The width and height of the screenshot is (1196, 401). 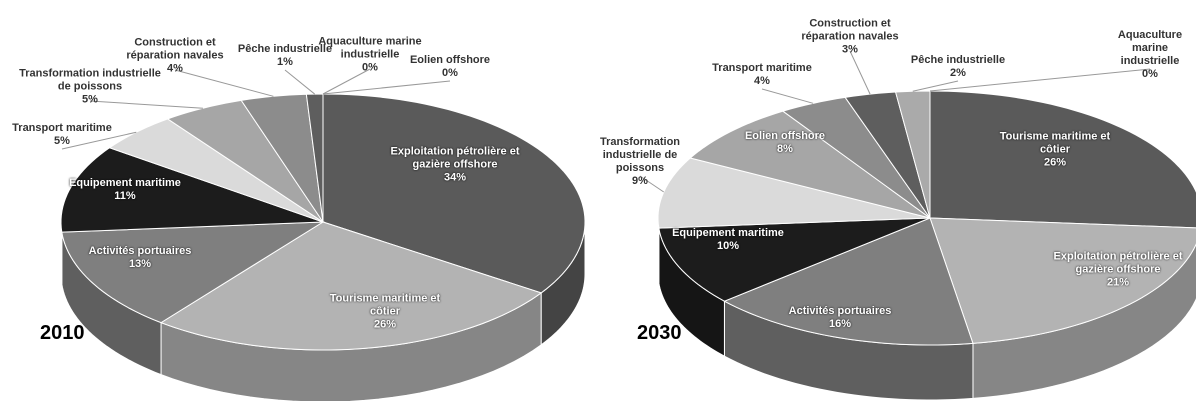 What do you see at coordinates (840, 324) in the screenshot?
I see `slice-value: 16%` at bounding box center [840, 324].